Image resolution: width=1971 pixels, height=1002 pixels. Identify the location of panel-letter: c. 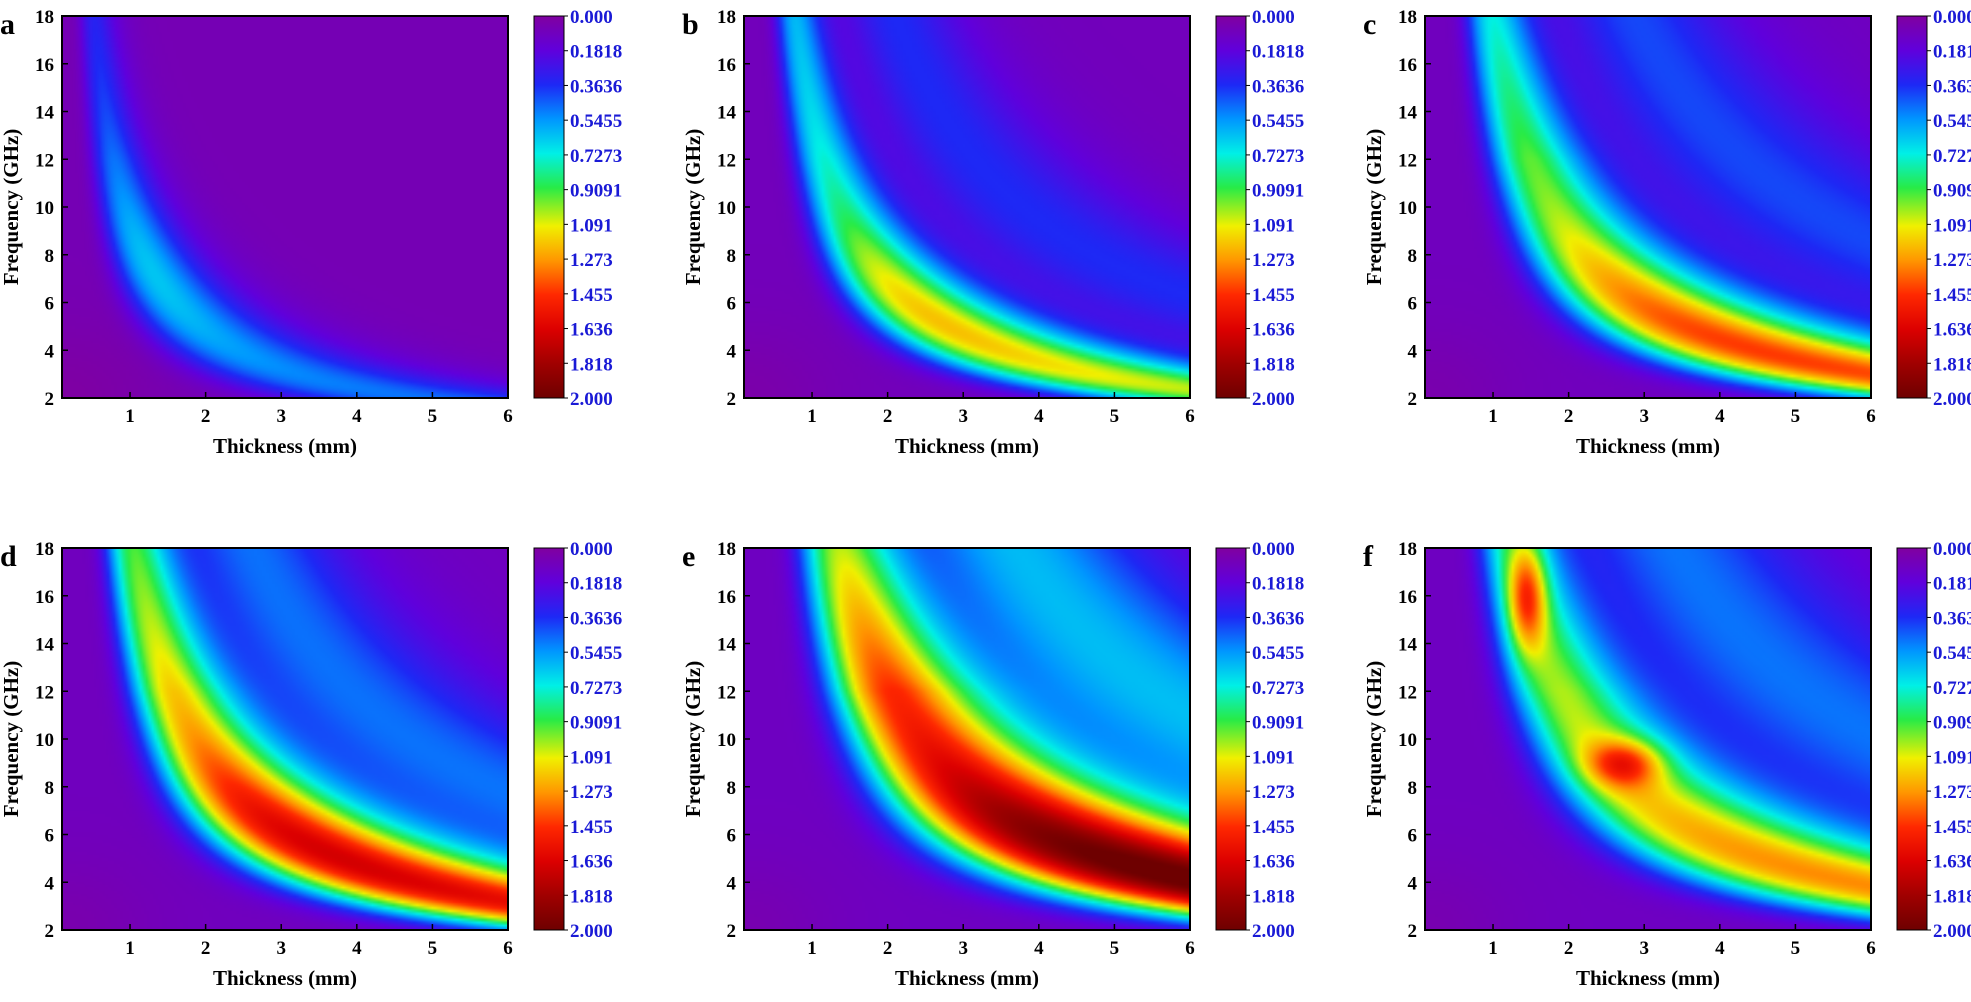
(1369, 24).